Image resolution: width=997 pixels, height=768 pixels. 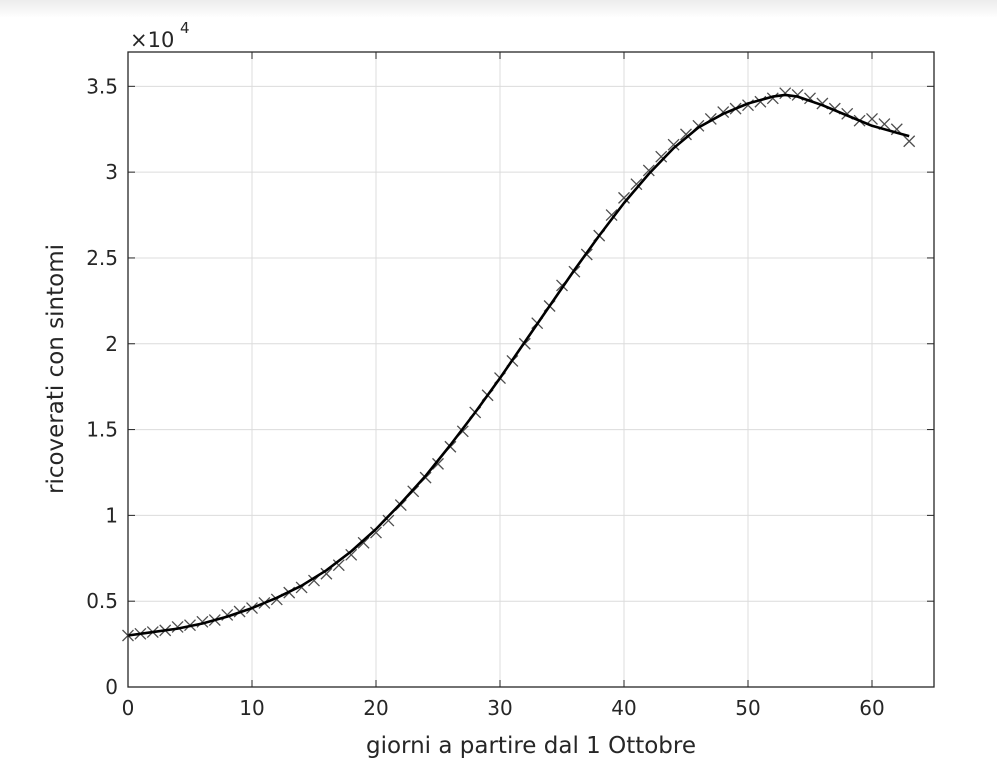 I want to click on y-tick-label: 1, so click(x=111, y=515).